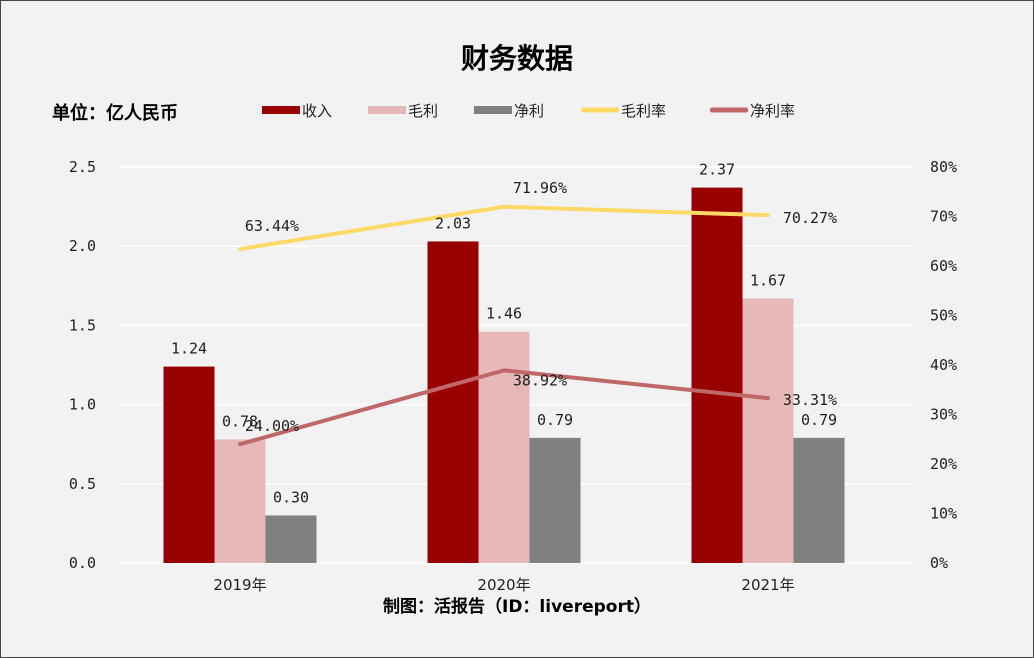  What do you see at coordinates (810, 400) in the screenshot?
I see `line-data-label: 33.31%` at bounding box center [810, 400].